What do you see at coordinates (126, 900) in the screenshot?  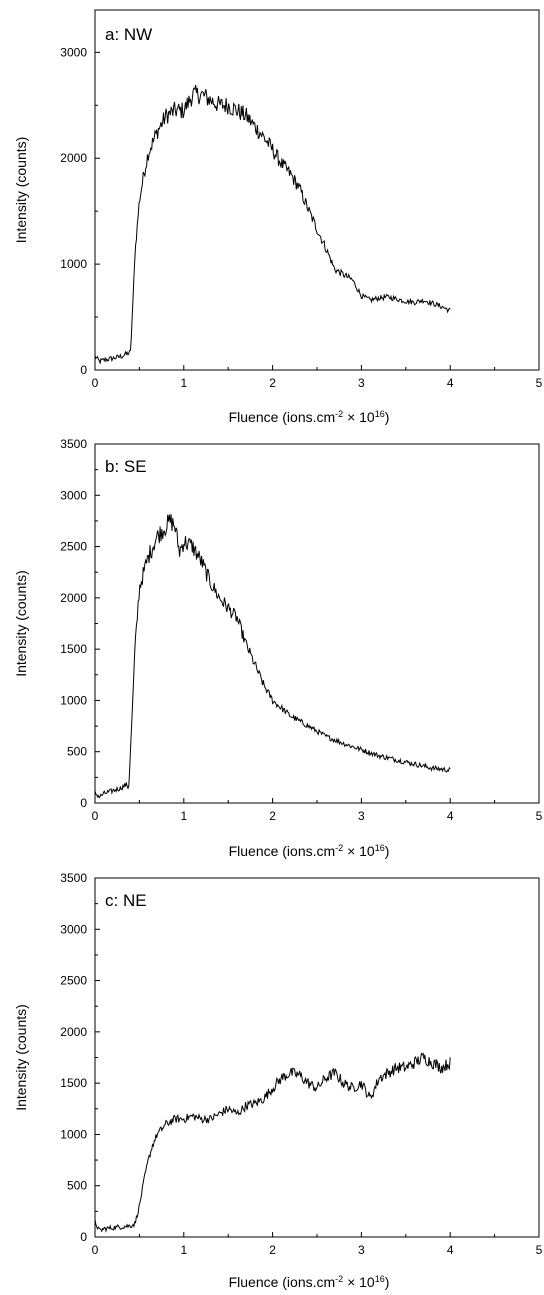 I see `panel-title: c: NE` at bounding box center [126, 900].